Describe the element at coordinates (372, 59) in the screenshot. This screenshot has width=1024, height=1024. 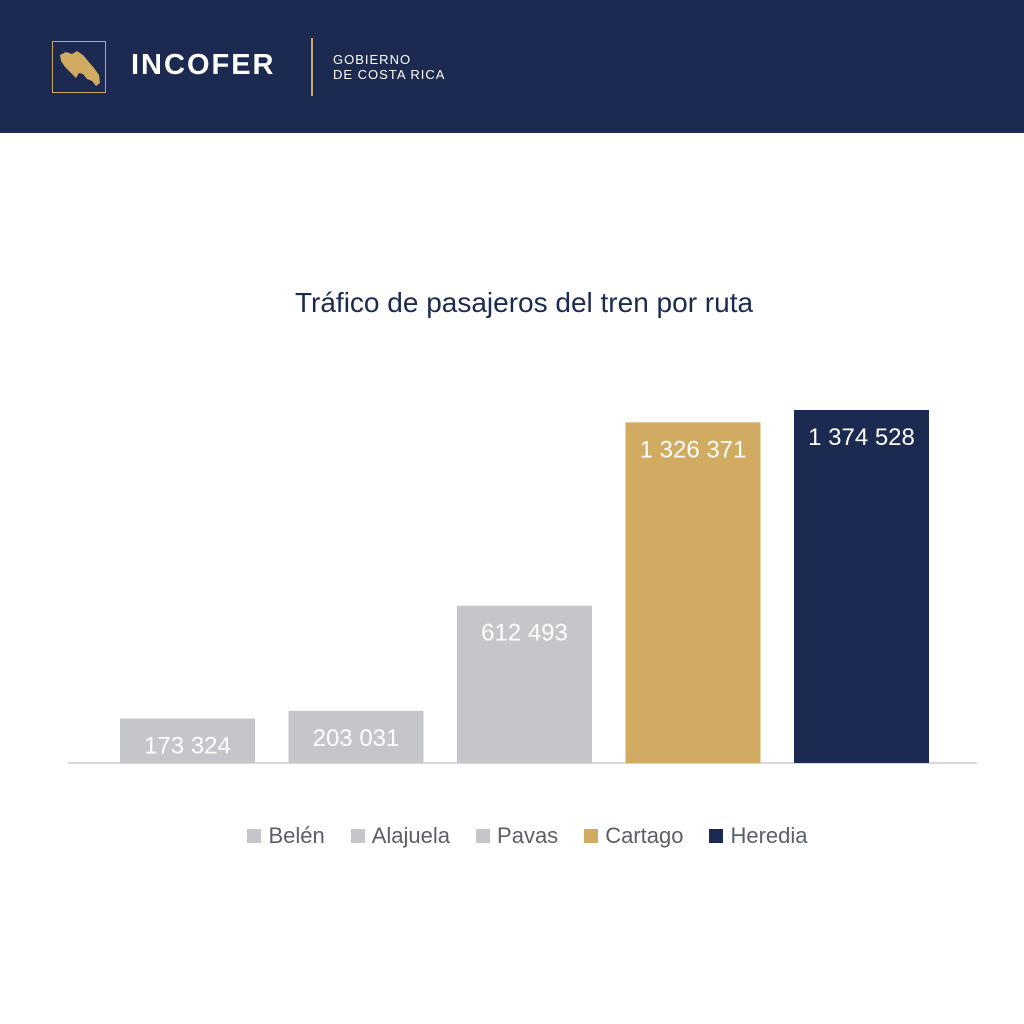
I see `gov-line-1: GOBIERNO` at that location.